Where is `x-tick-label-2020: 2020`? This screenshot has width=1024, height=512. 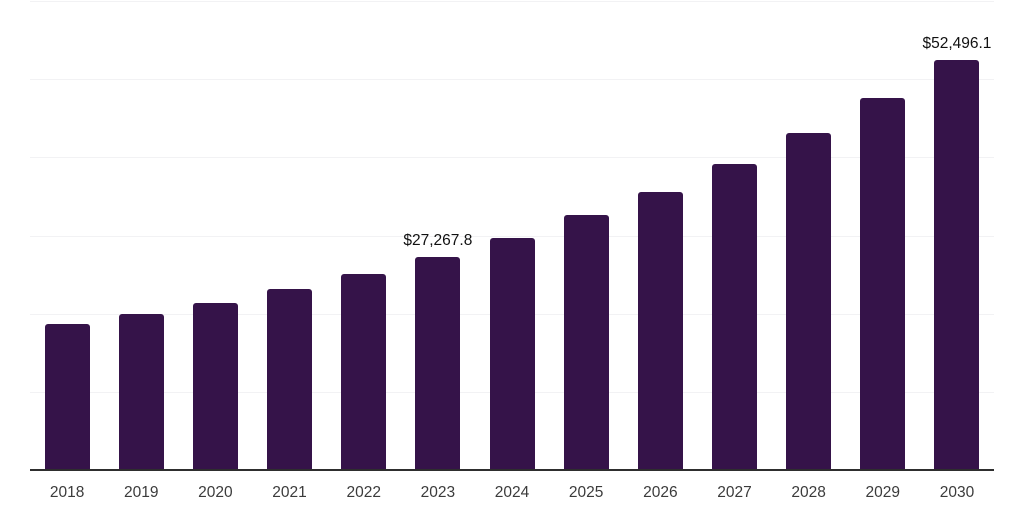
x-tick-label-2020: 2020 is located at coordinates (215, 492).